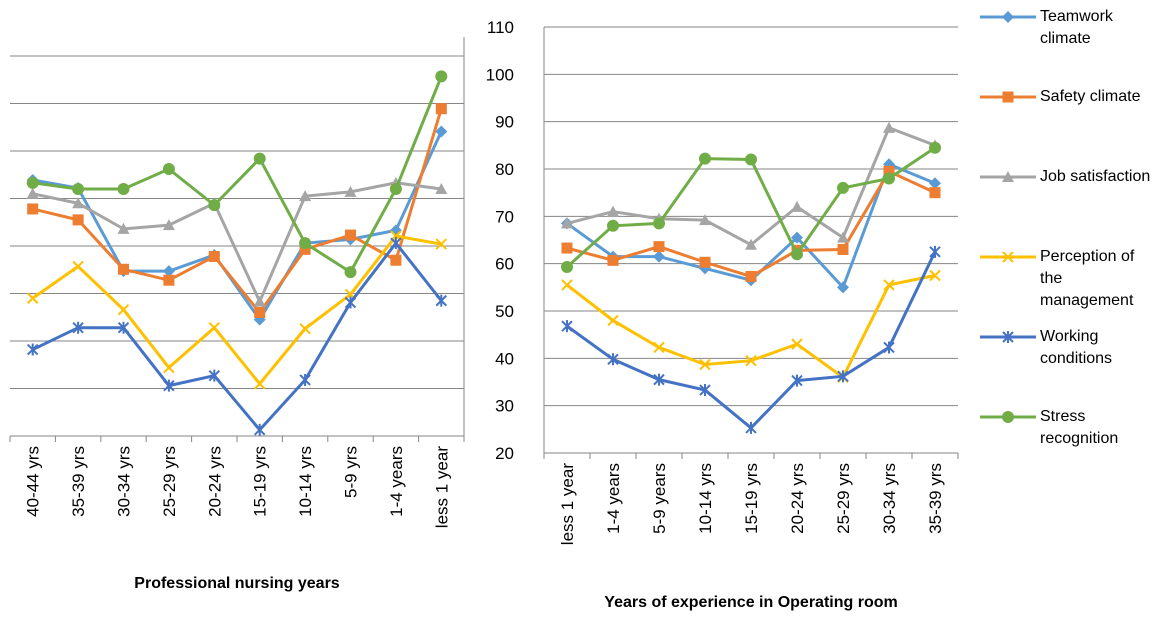 The height and width of the screenshot is (624, 1163). What do you see at coordinates (504, 169) in the screenshot?
I see `y-tick-label: 80` at bounding box center [504, 169].